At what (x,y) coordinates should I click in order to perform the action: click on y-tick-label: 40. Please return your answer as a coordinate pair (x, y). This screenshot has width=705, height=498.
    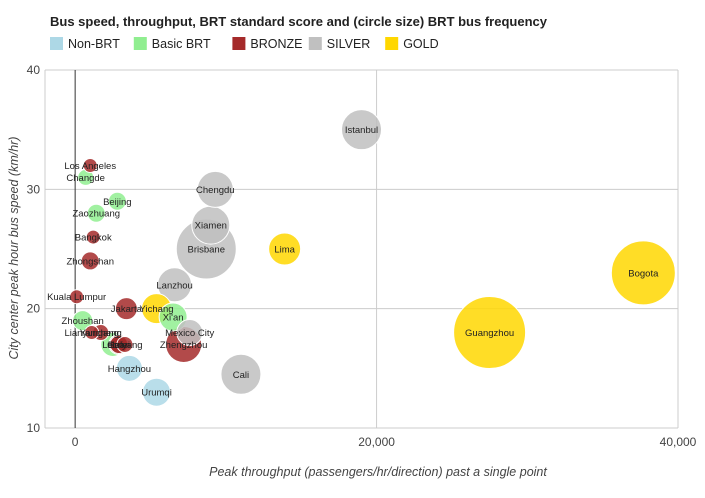
    Looking at the image, I should click on (34, 70).